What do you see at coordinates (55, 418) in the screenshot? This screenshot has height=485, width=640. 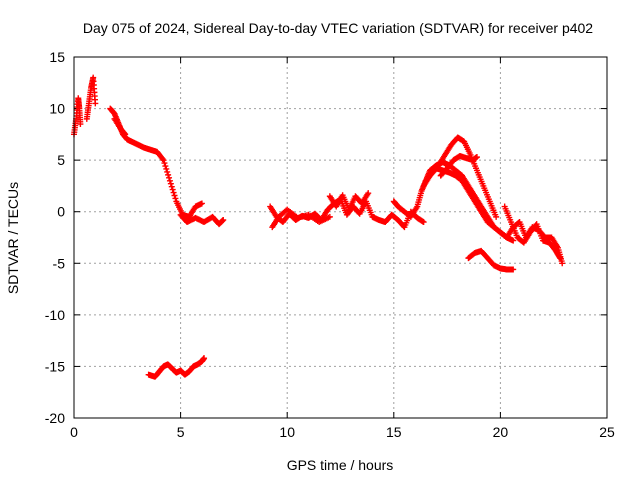 I see `y-tick-label: -20` at bounding box center [55, 418].